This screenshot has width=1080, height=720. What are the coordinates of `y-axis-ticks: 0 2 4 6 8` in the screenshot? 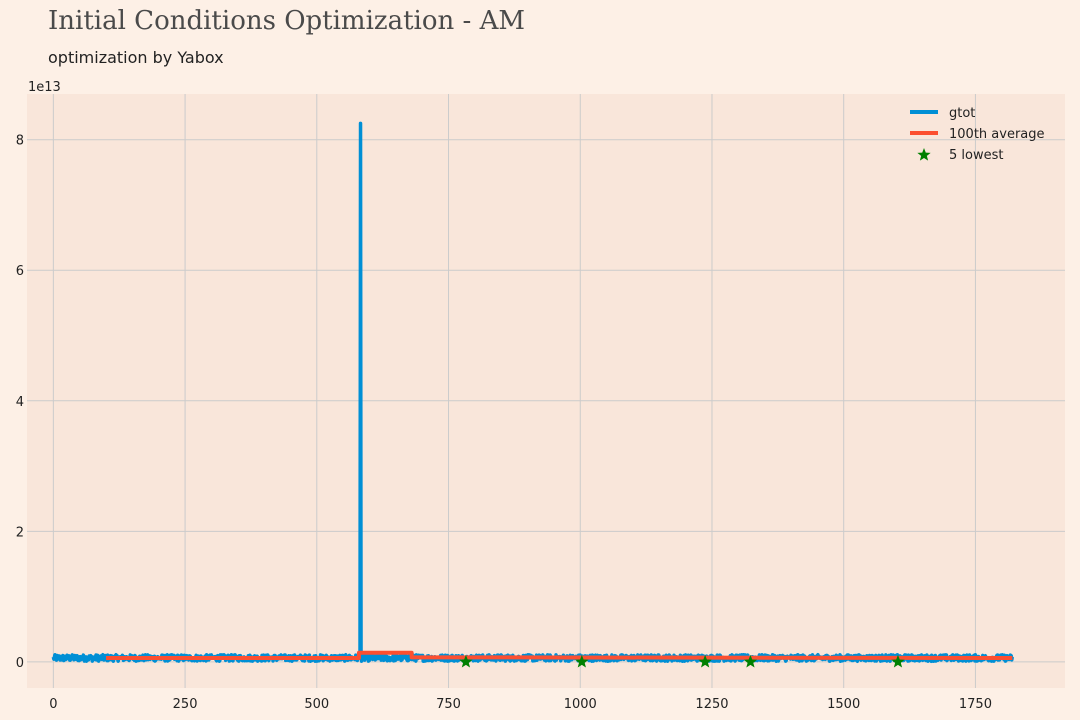 It's located at (20, 402).